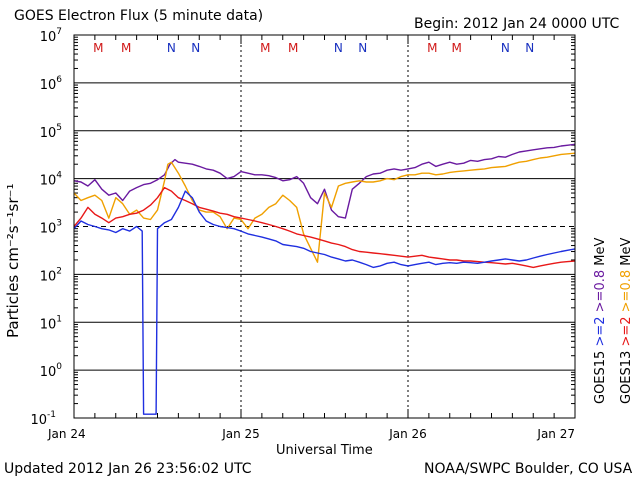 The height and width of the screenshot is (480, 640). What do you see at coordinates (128, 469) in the screenshot?
I see `updated-timestamp: Updated 2012 Jan 26 23:56:02 UTC` at bounding box center [128, 469].